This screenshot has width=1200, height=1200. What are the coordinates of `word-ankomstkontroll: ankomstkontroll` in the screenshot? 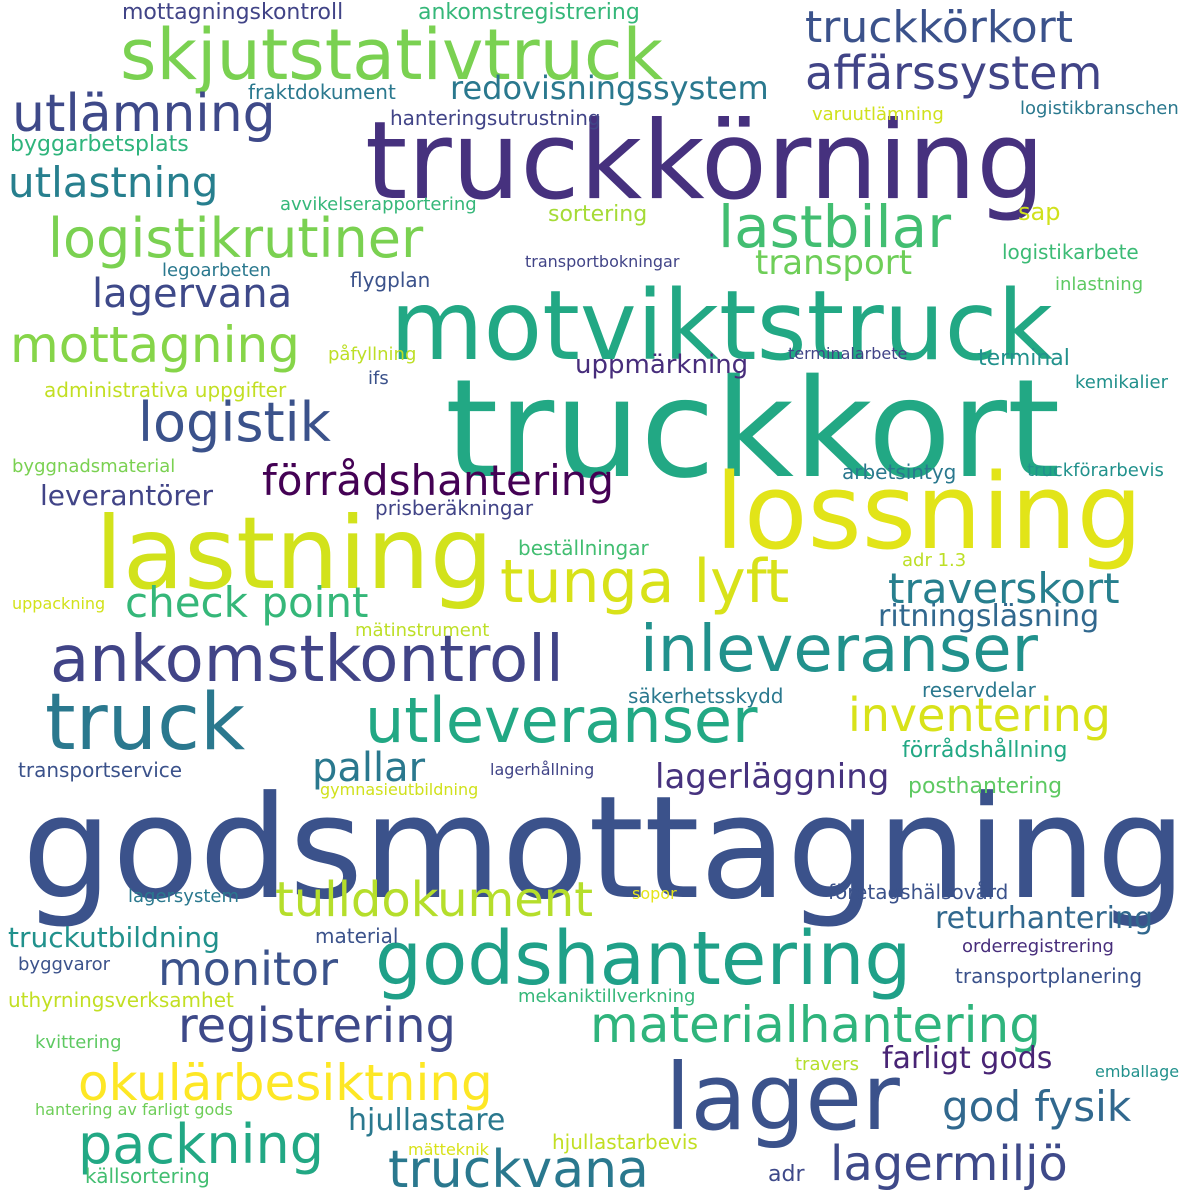 It's located at (307, 660).